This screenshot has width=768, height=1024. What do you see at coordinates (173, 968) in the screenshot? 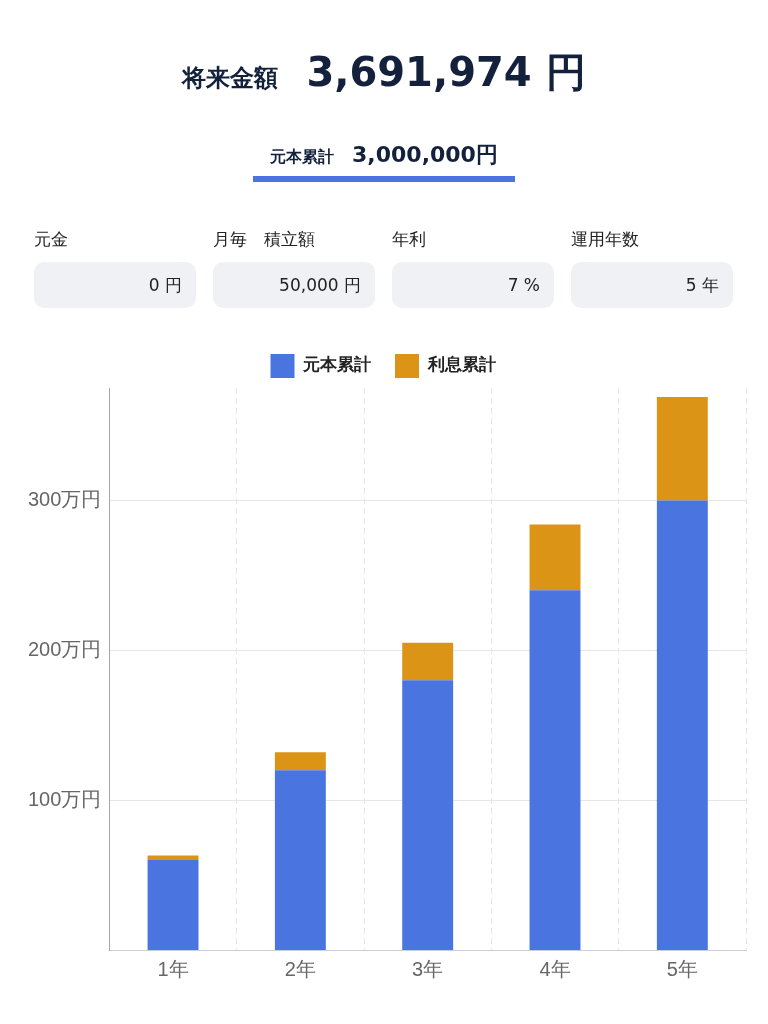
I see `x-tick-label: 1年` at bounding box center [173, 968].